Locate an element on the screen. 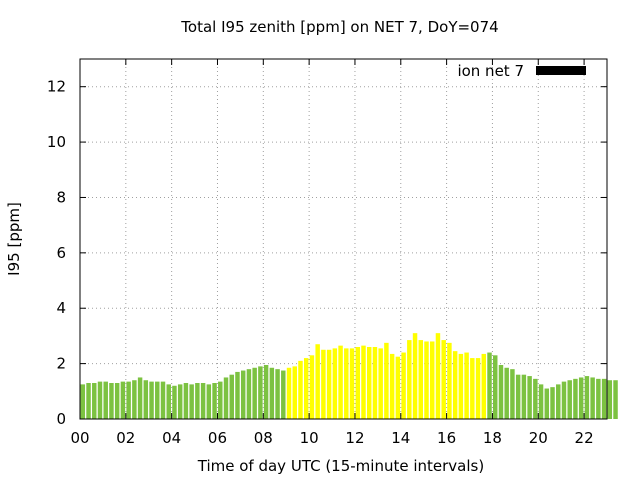  y-tick-label: 6 is located at coordinates (61, 253).